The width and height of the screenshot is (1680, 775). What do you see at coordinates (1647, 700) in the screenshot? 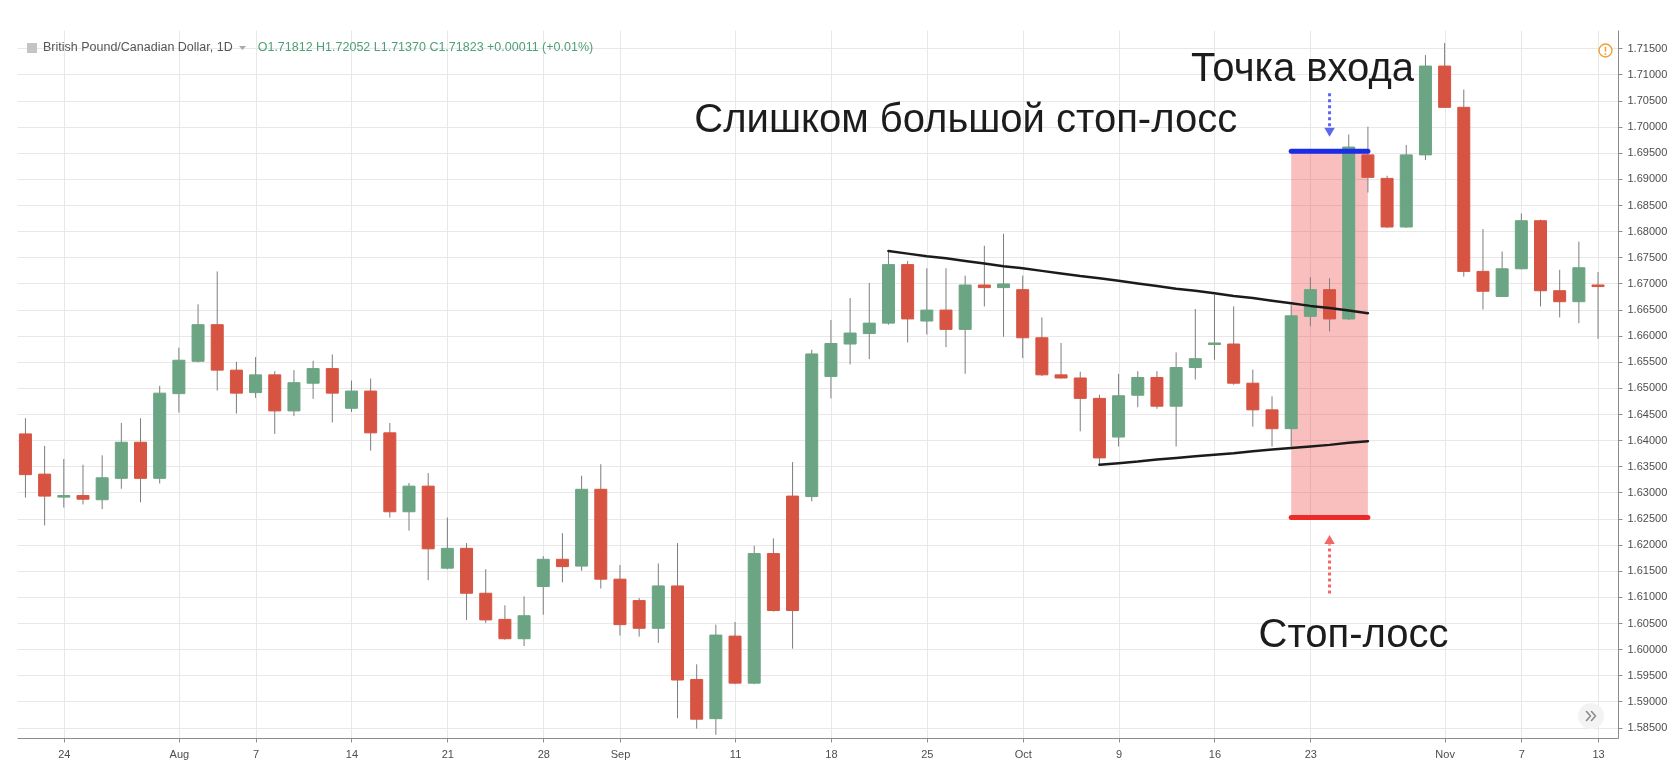
I see `y-tick-label: 1.59000` at bounding box center [1647, 700].